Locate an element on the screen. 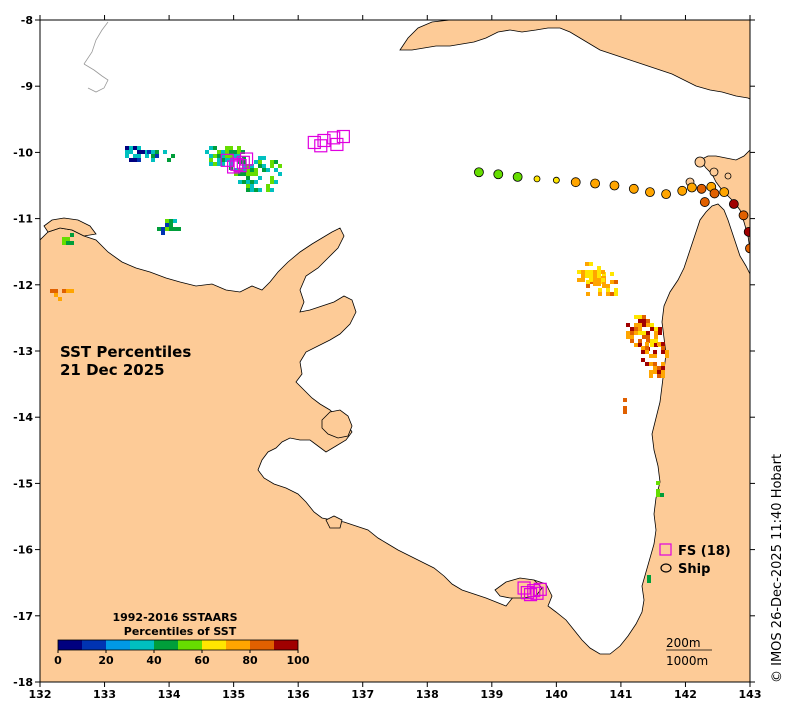 This screenshot has height=716, width=792. scale-1000m: 1000m is located at coordinates (687, 661).